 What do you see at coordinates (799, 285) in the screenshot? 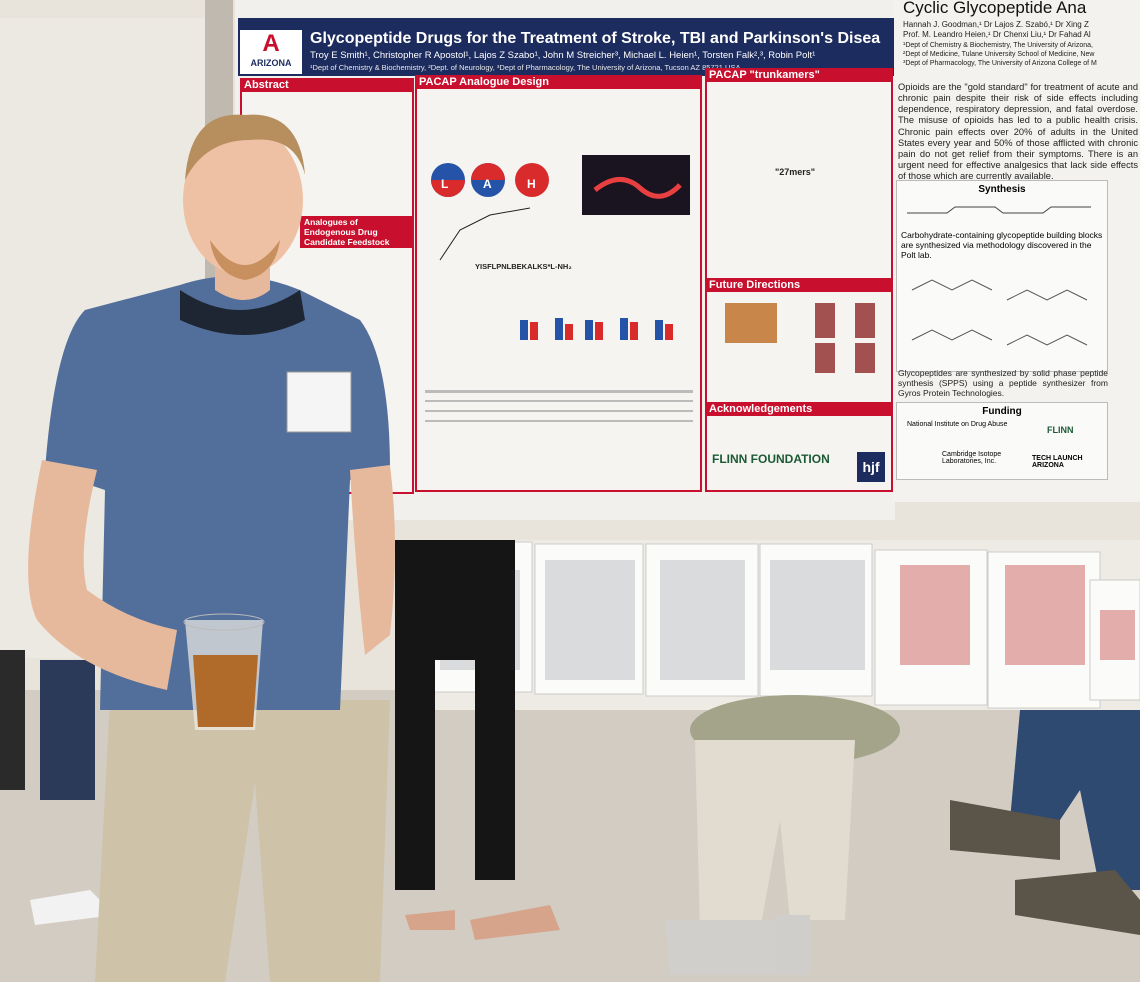
I see `section-heading: Future Directions` at bounding box center [799, 285].